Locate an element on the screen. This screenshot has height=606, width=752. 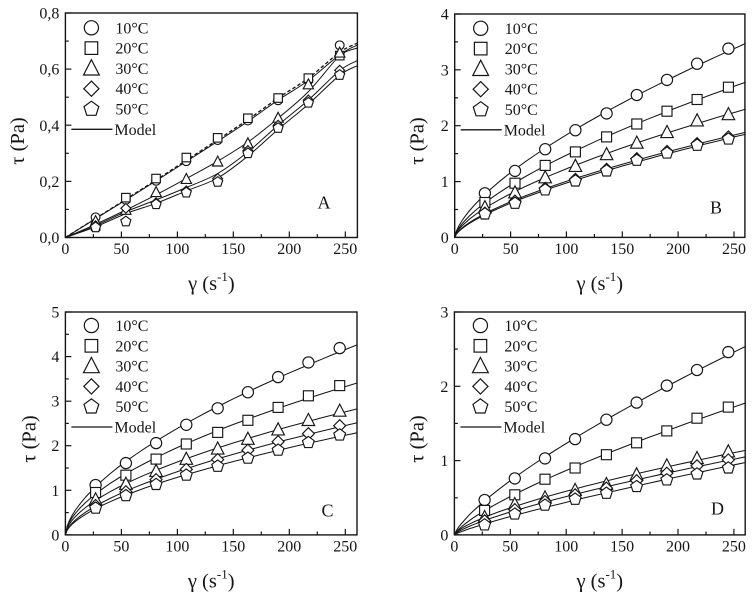
svg-text: B is located at coordinates (716, 208).